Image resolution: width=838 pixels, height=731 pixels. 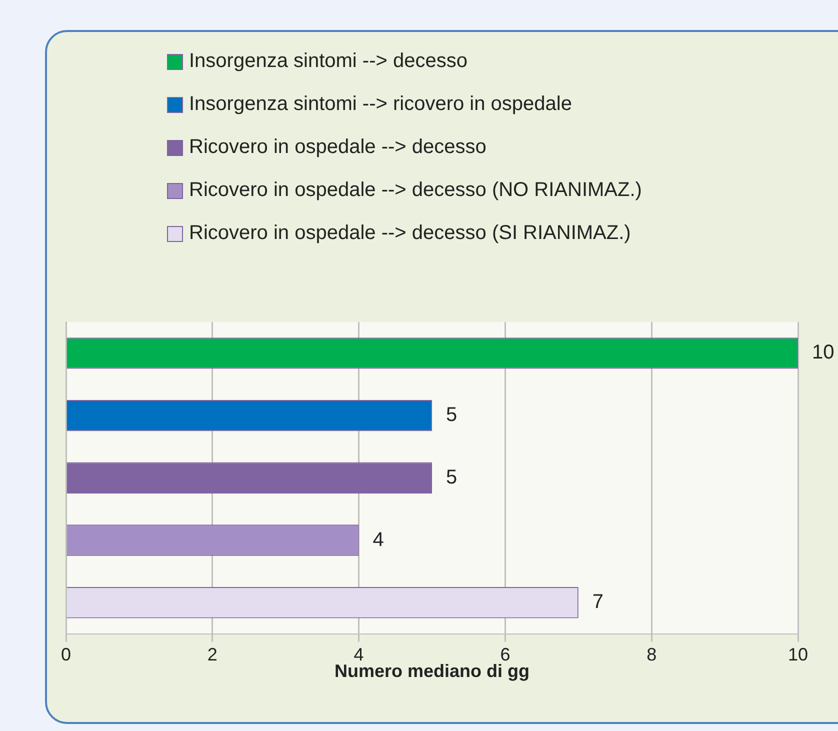 What do you see at coordinates (823, 353) in the screenshot?
I see `data-label: 10` at bounding box center [823, 353].